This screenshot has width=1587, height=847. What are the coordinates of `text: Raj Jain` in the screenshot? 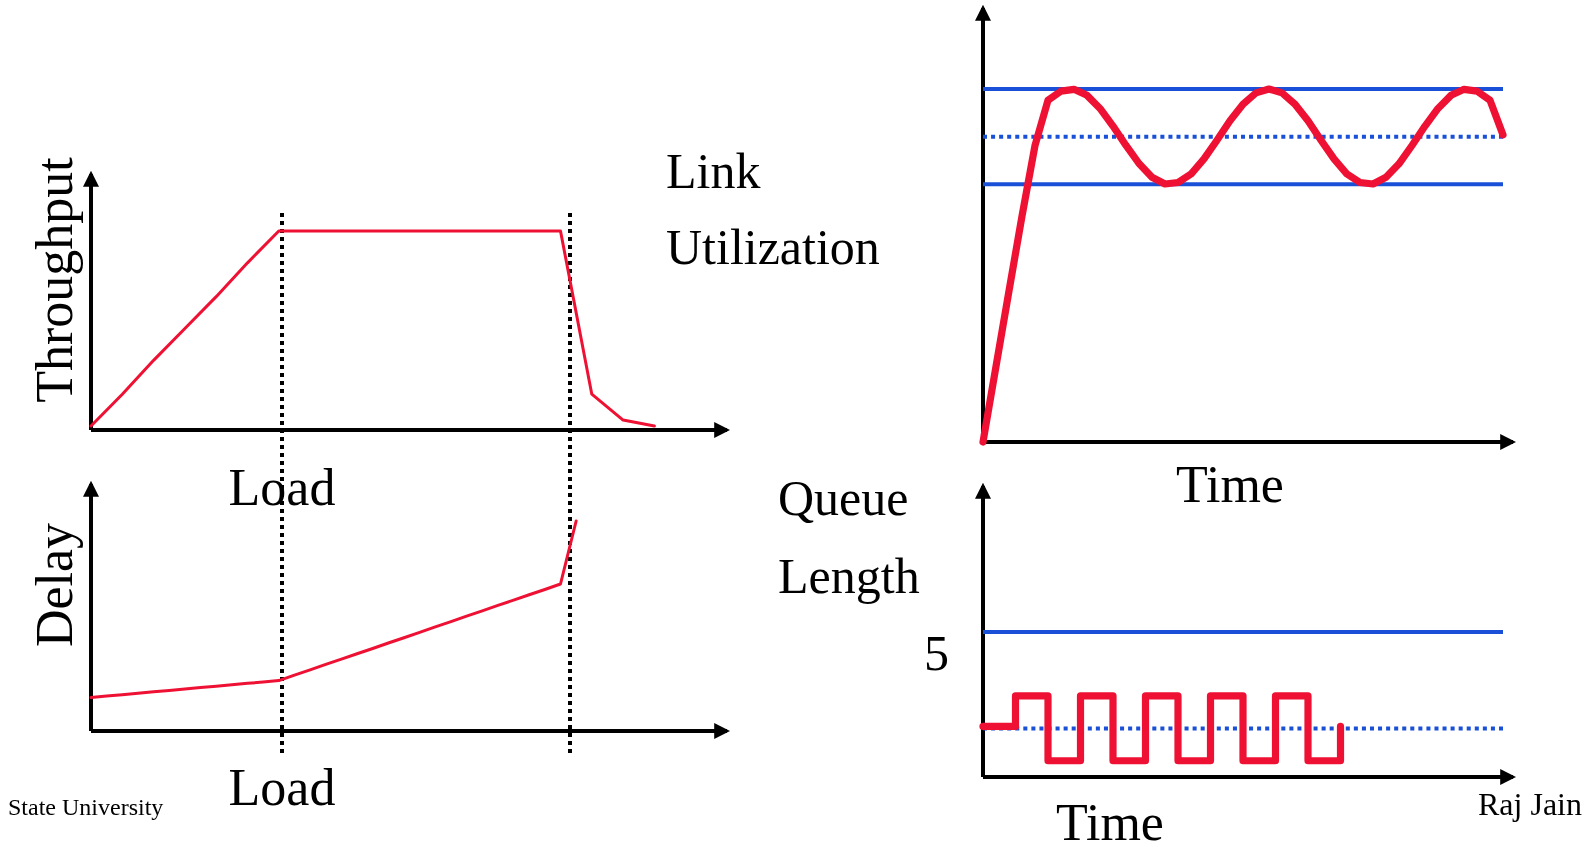 It's located at (1530, 804).